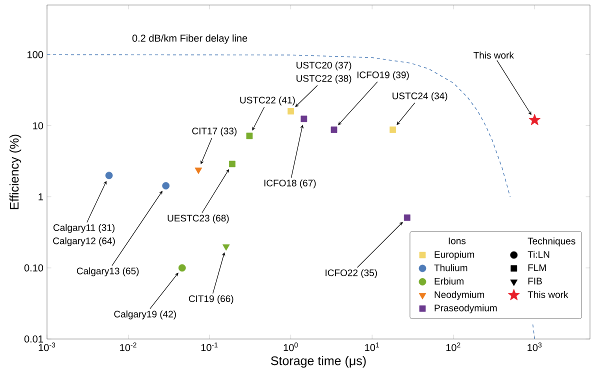 This screenshot has height=384, width=596. What do you see at coordinates (372, 347) in the screenshot?
I see `x-tick-label: 10$^{1}$` at bounding box center [372, 347].